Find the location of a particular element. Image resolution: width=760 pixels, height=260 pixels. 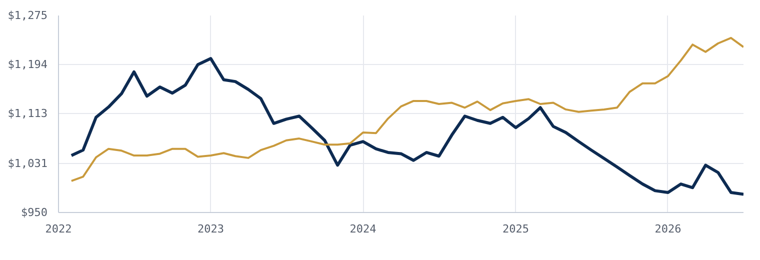

x-tick-label: 2025 is located at coordinates (515, 229).